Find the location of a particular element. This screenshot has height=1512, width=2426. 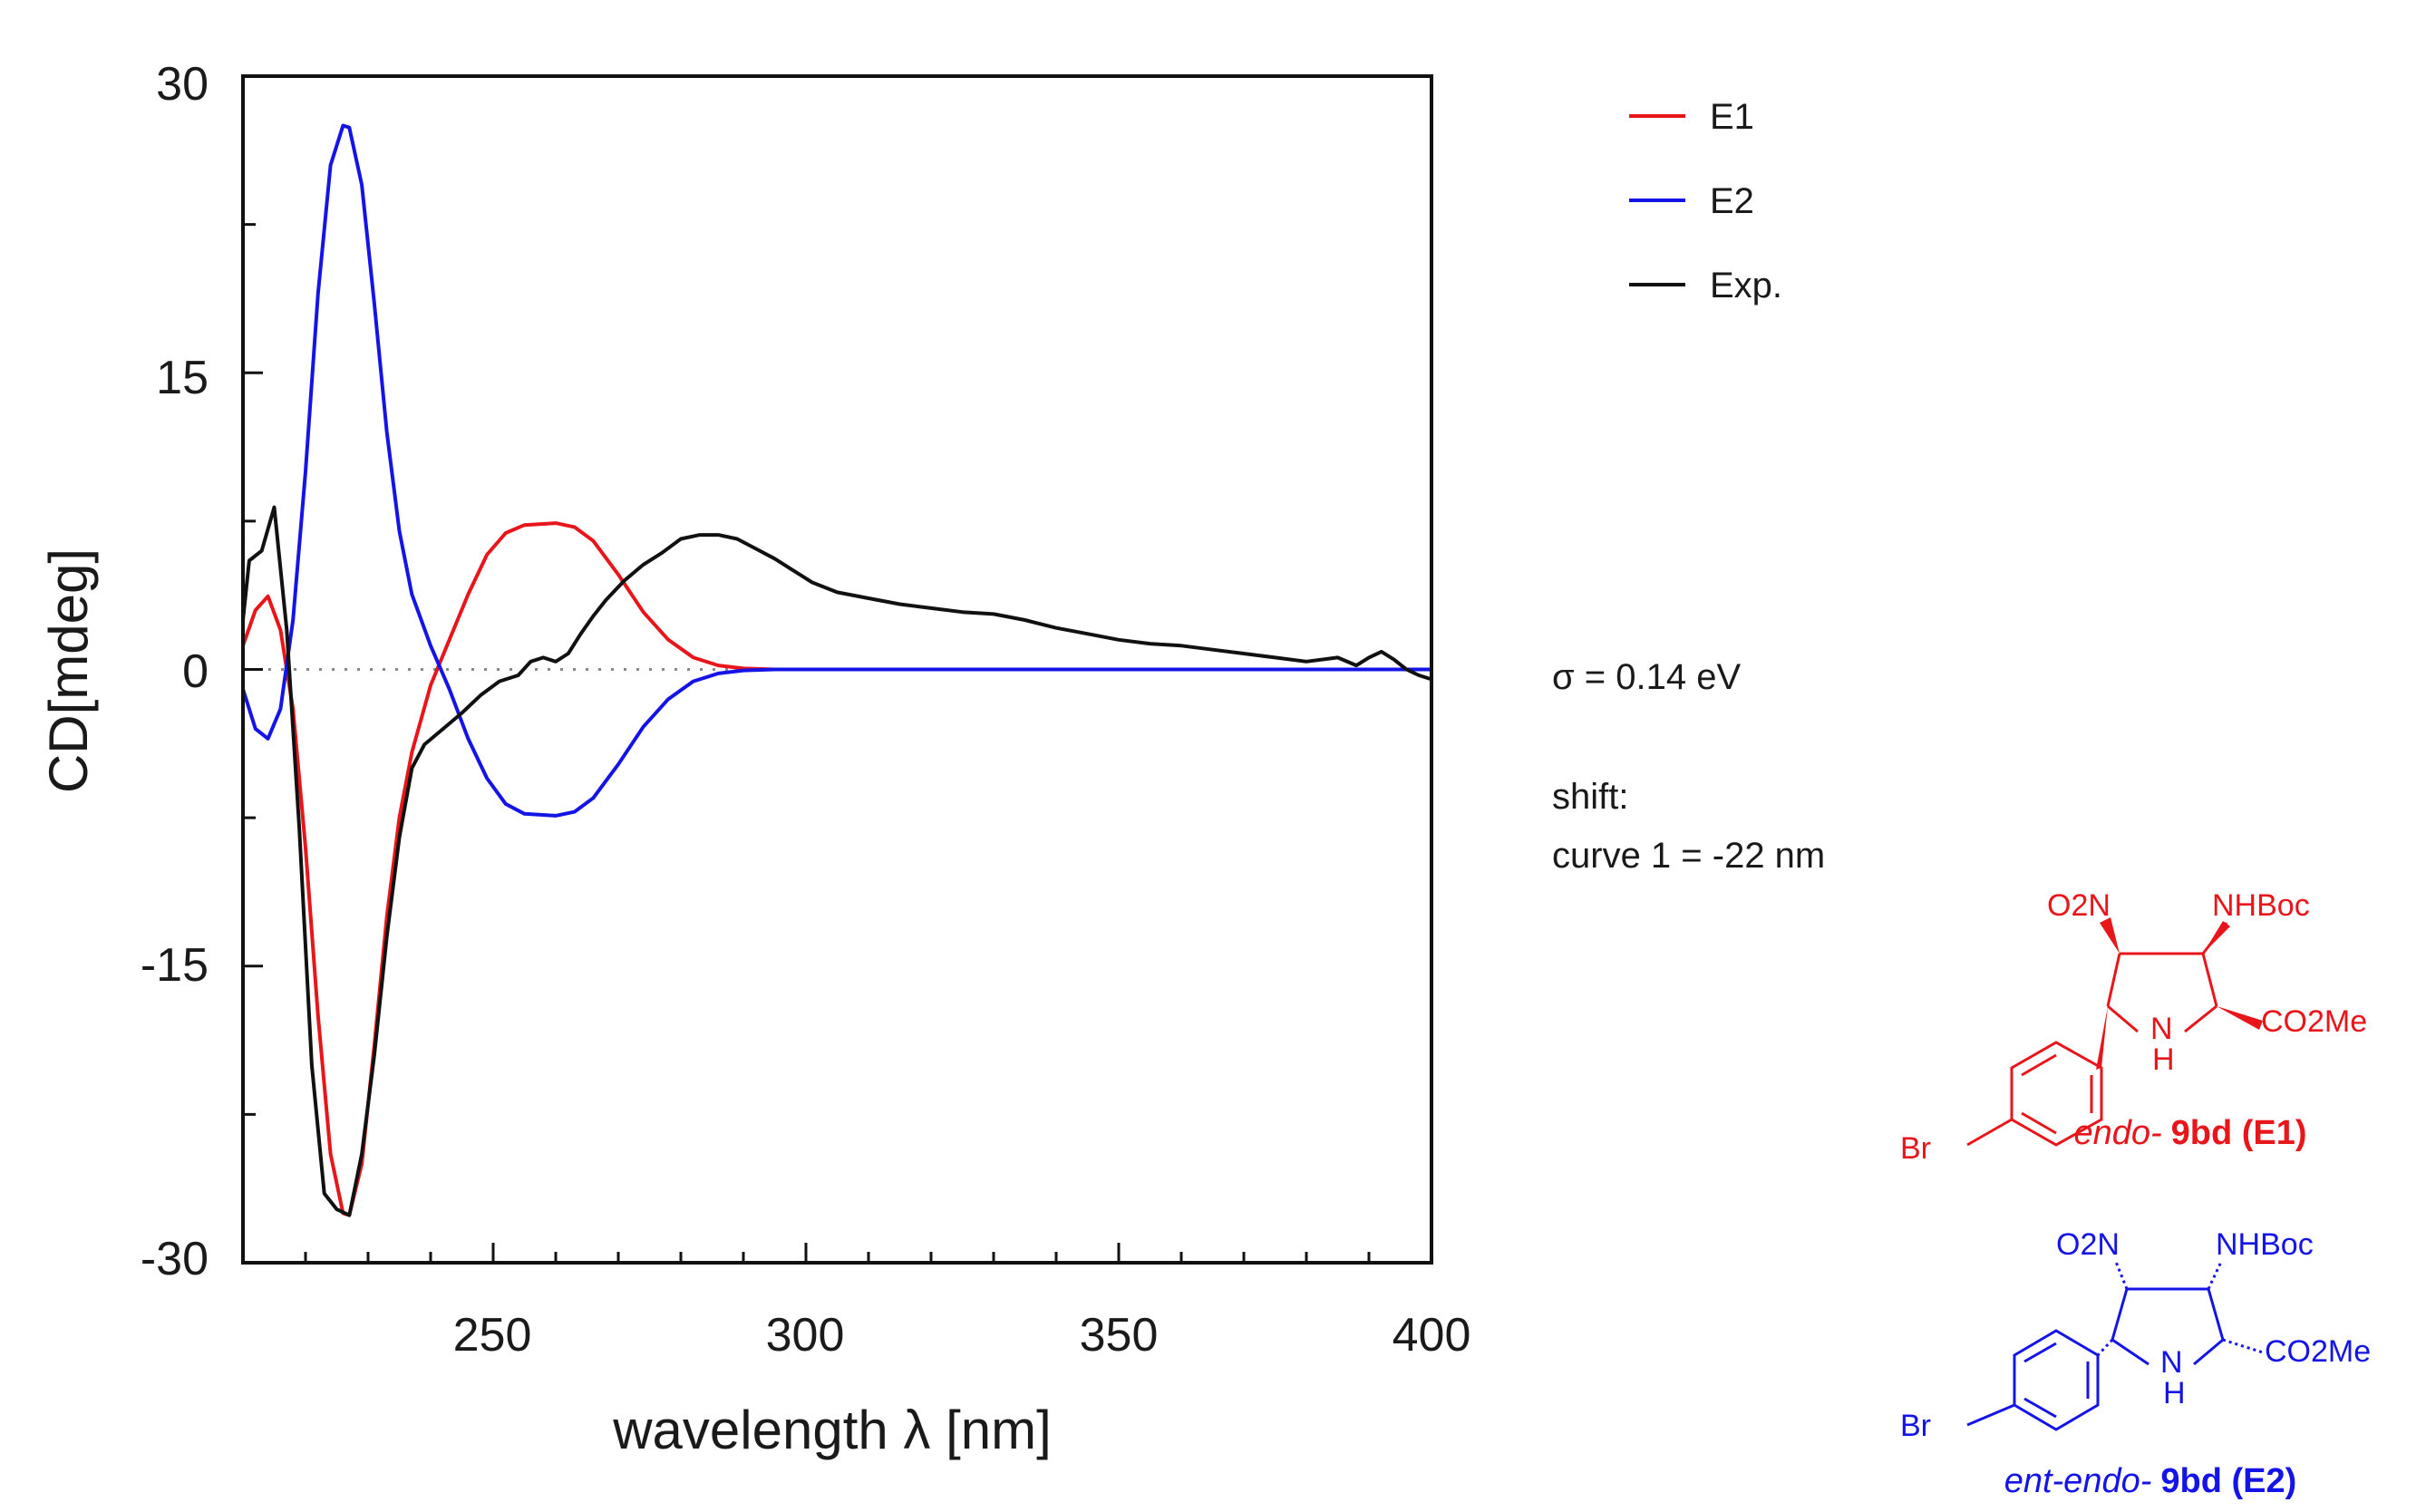

e1-no2-label: O2N is located at coordinates (2079, 906).